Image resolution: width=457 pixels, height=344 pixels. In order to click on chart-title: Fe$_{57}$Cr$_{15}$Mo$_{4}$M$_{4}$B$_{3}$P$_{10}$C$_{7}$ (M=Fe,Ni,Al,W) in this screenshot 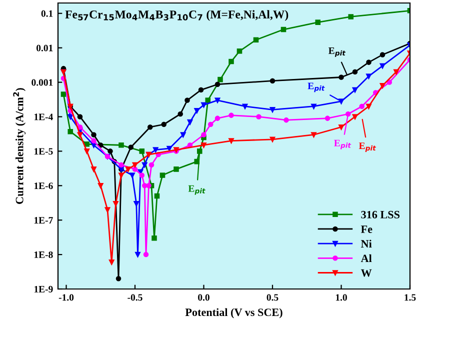, I will do `click(176, 15)`.